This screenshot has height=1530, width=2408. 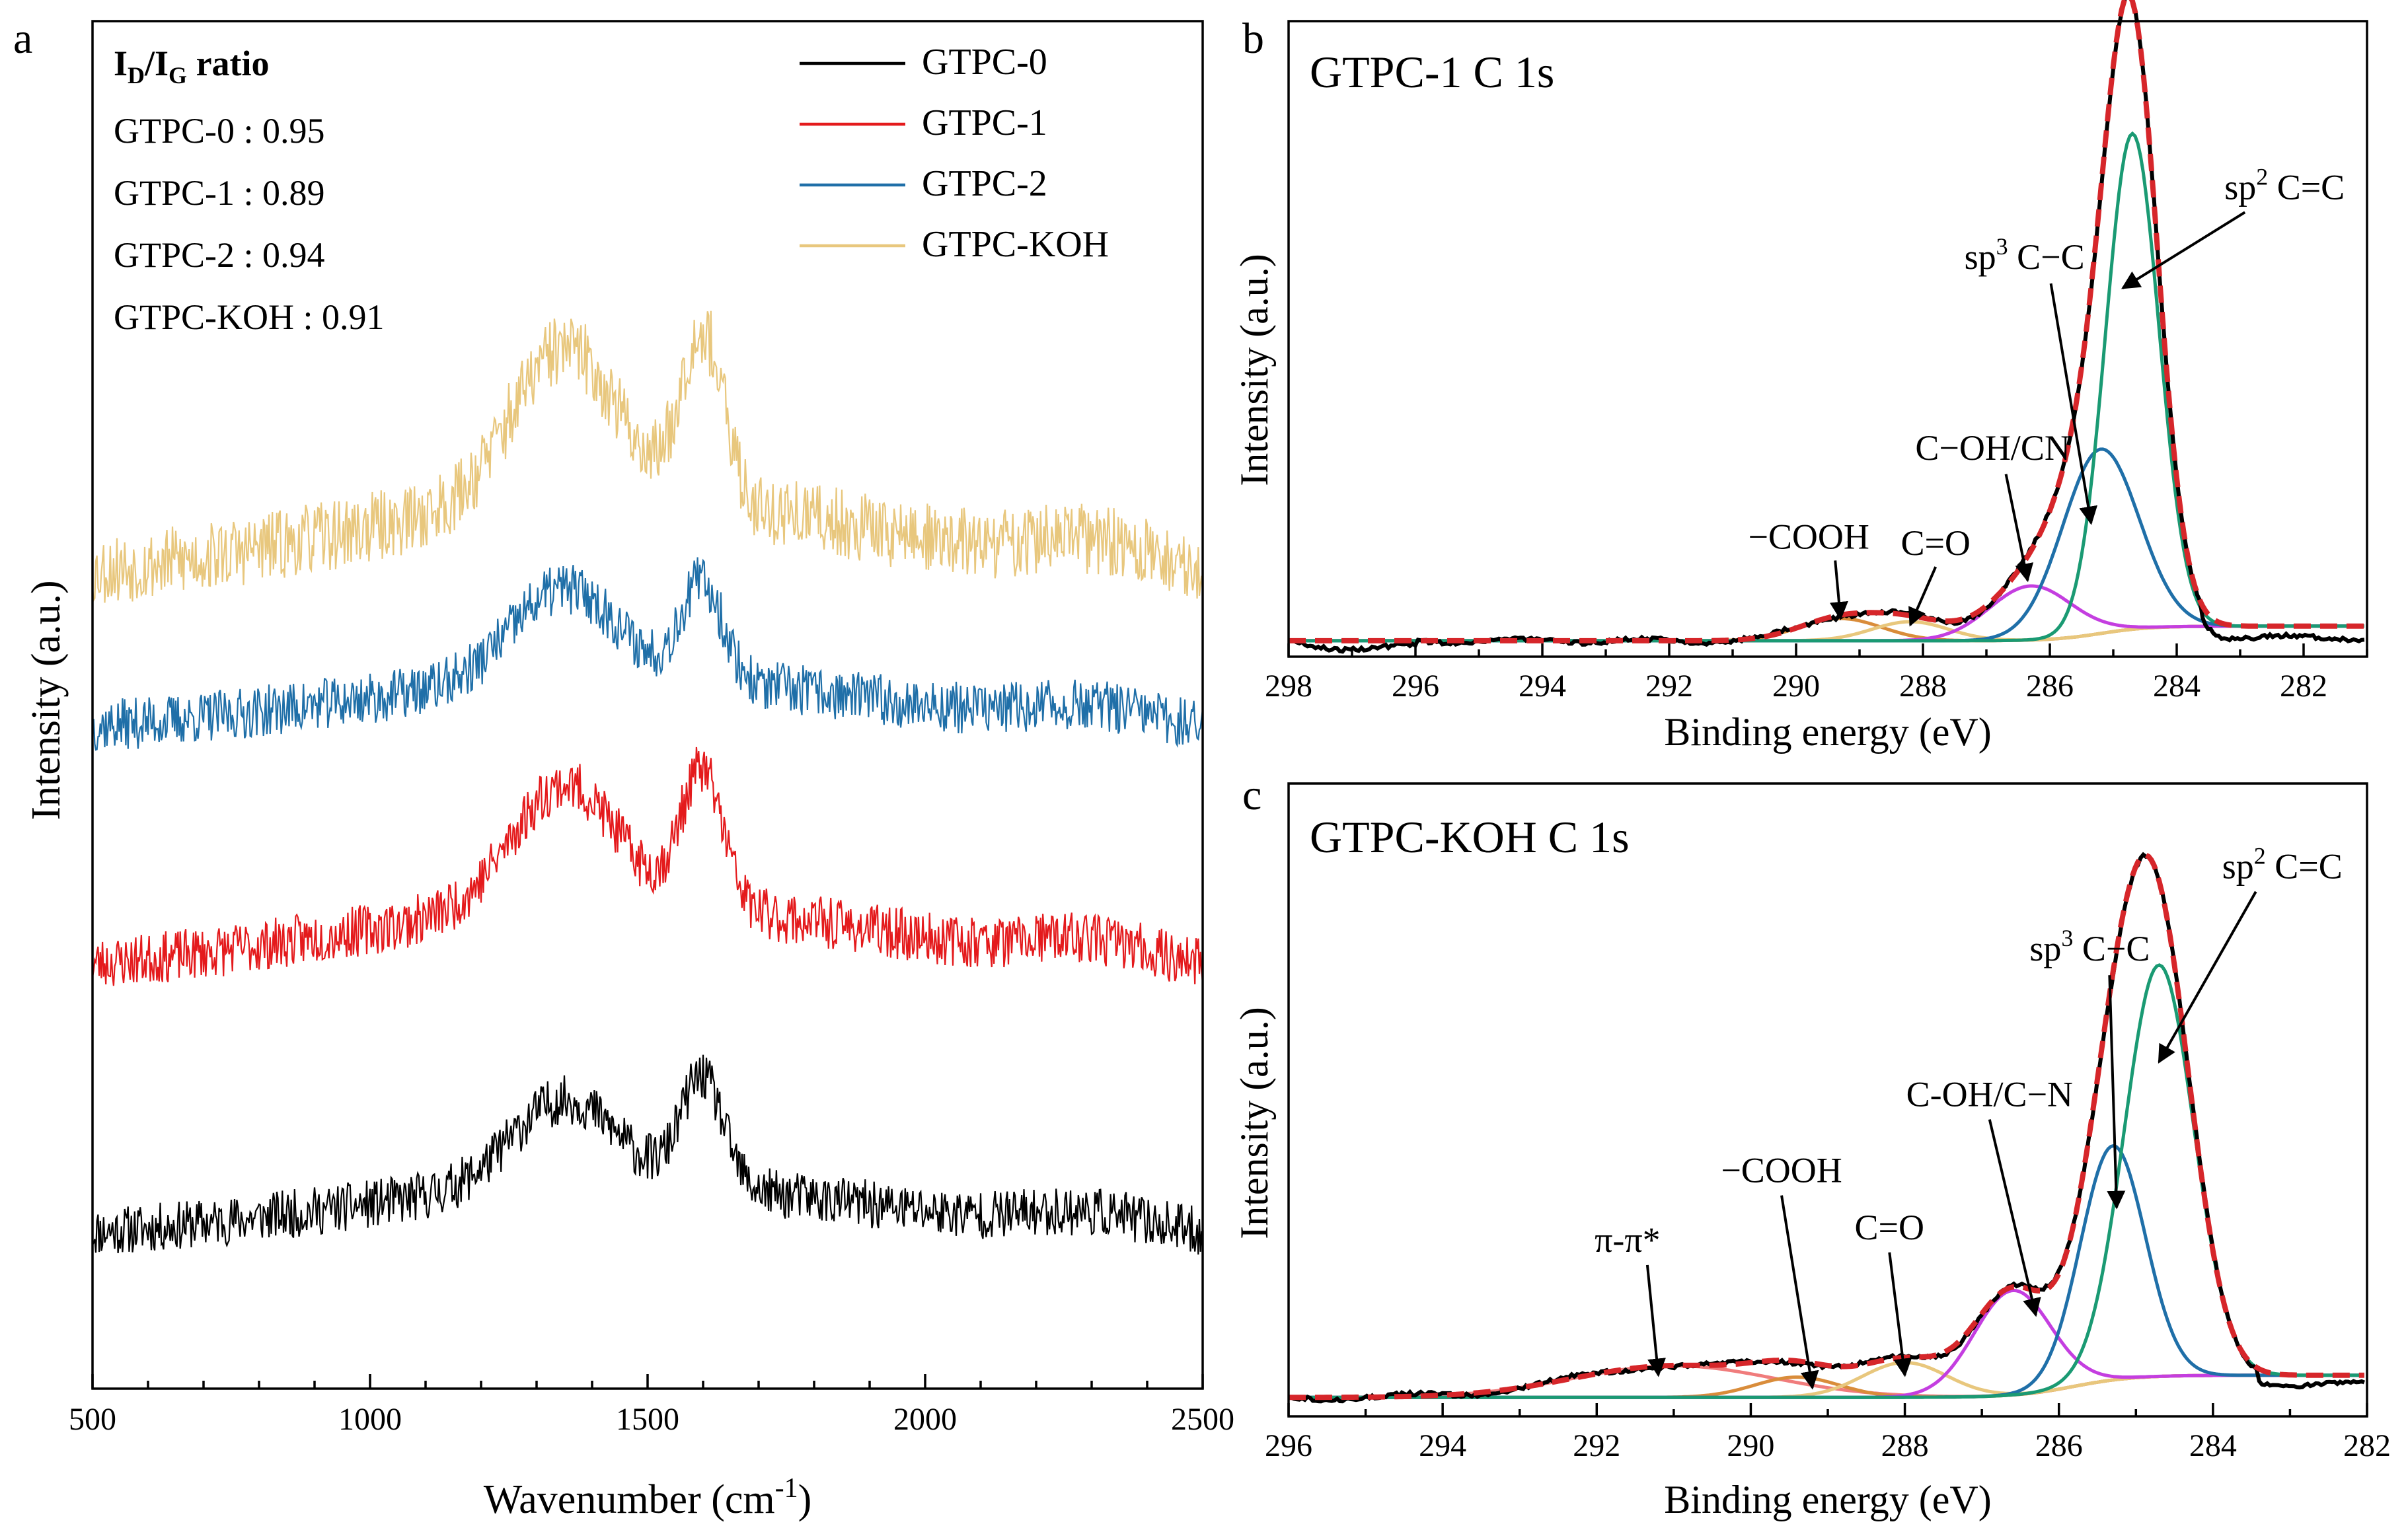 What do you see at coordinates (1828, 1433) in the screenshot?
I see `panel-c-x-ticks: 296 294 292 290 288 286 284 282` at bounding box center [1828, 1433].